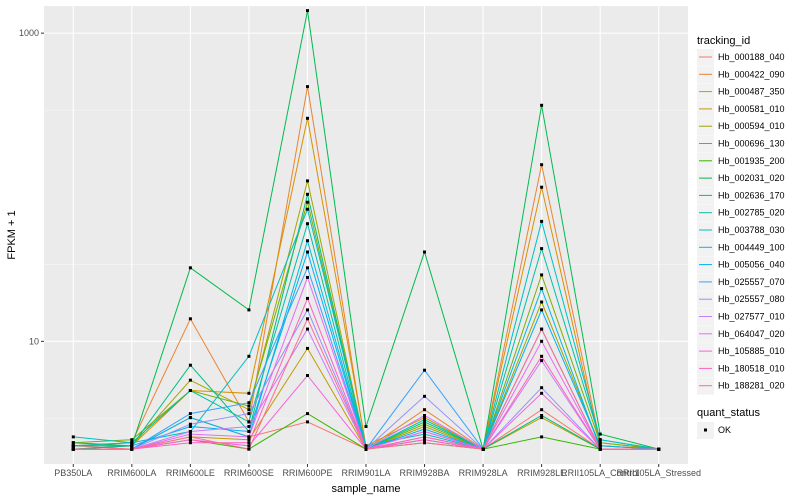 The image size is (800, 500). Describe the element at coordinates (425, 473) in the screenshot. I see `x-tick-label: RRIM928BA` at that location.